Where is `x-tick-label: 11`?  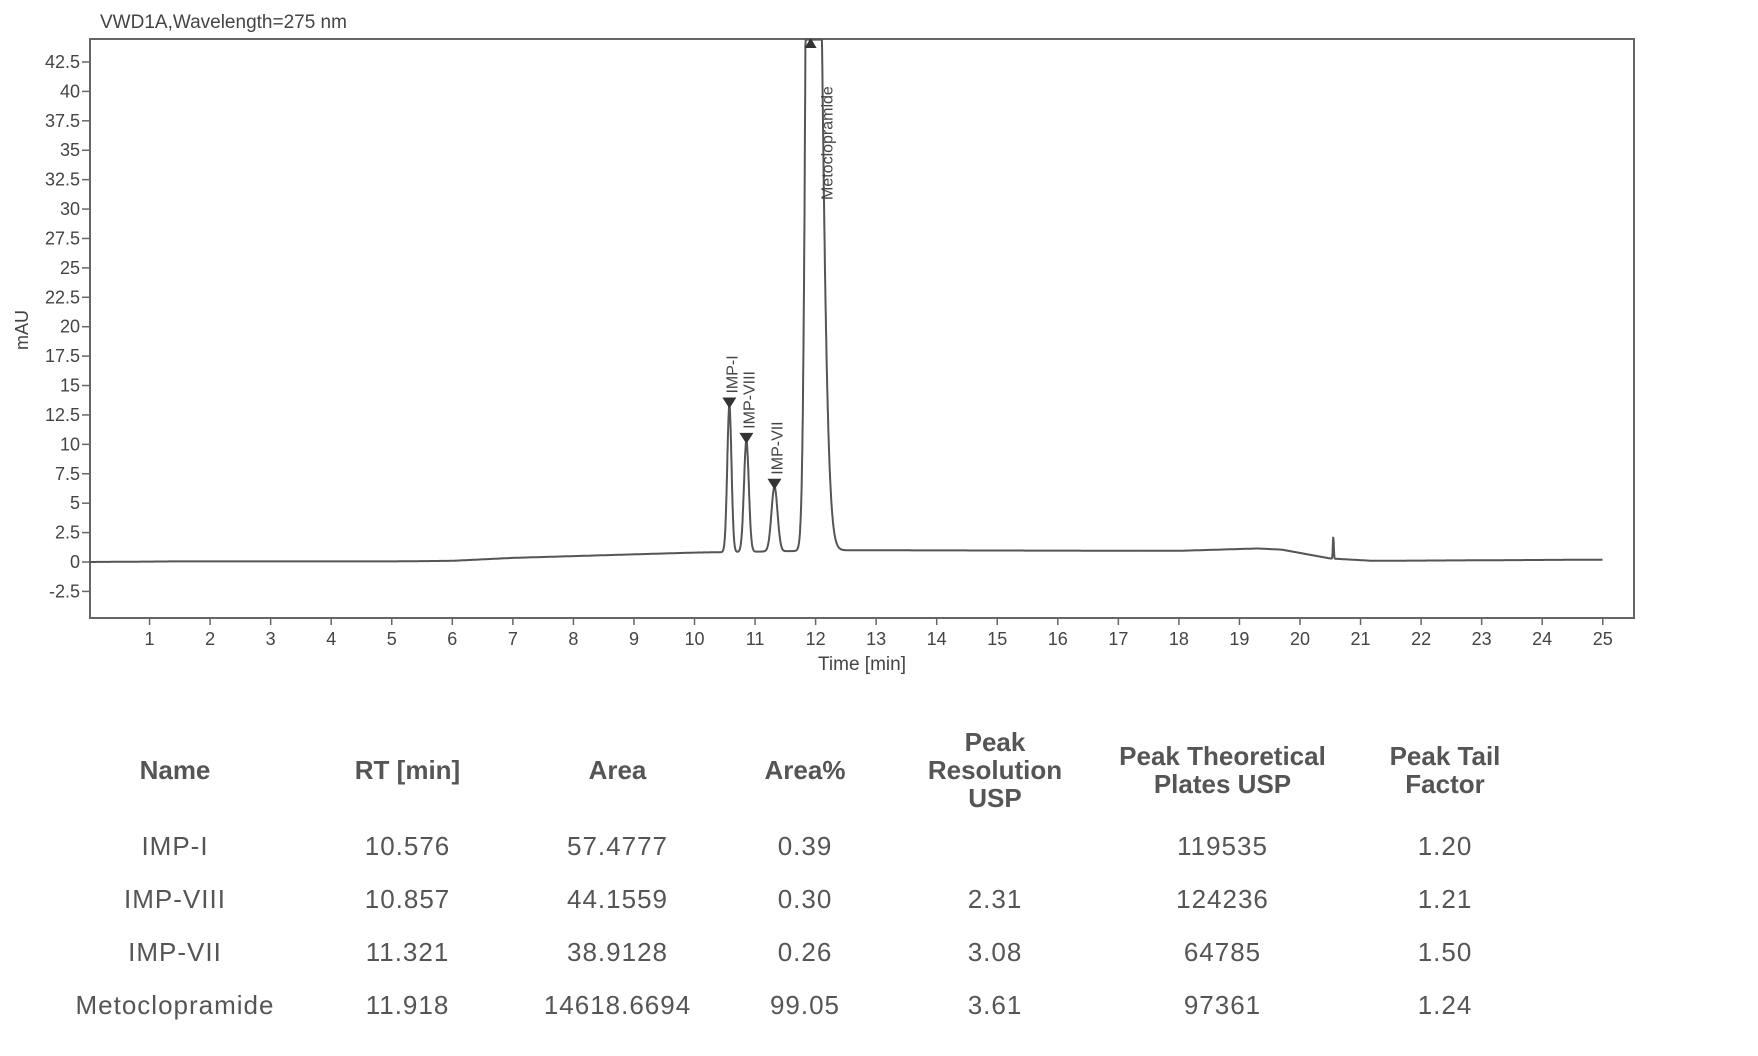
x-tick-label: 11 is located at coordinates (755, 639).